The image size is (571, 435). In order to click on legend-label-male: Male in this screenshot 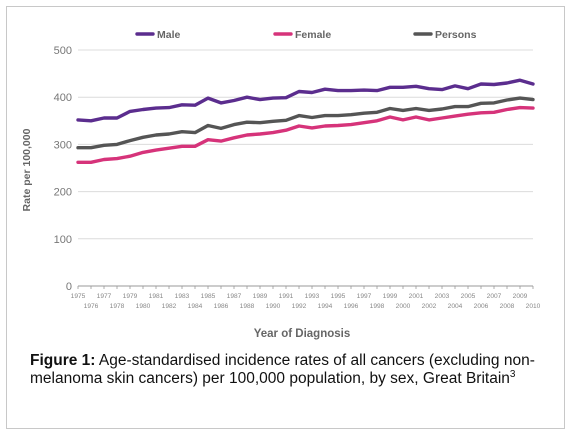, I will do `click(169, 35)`.